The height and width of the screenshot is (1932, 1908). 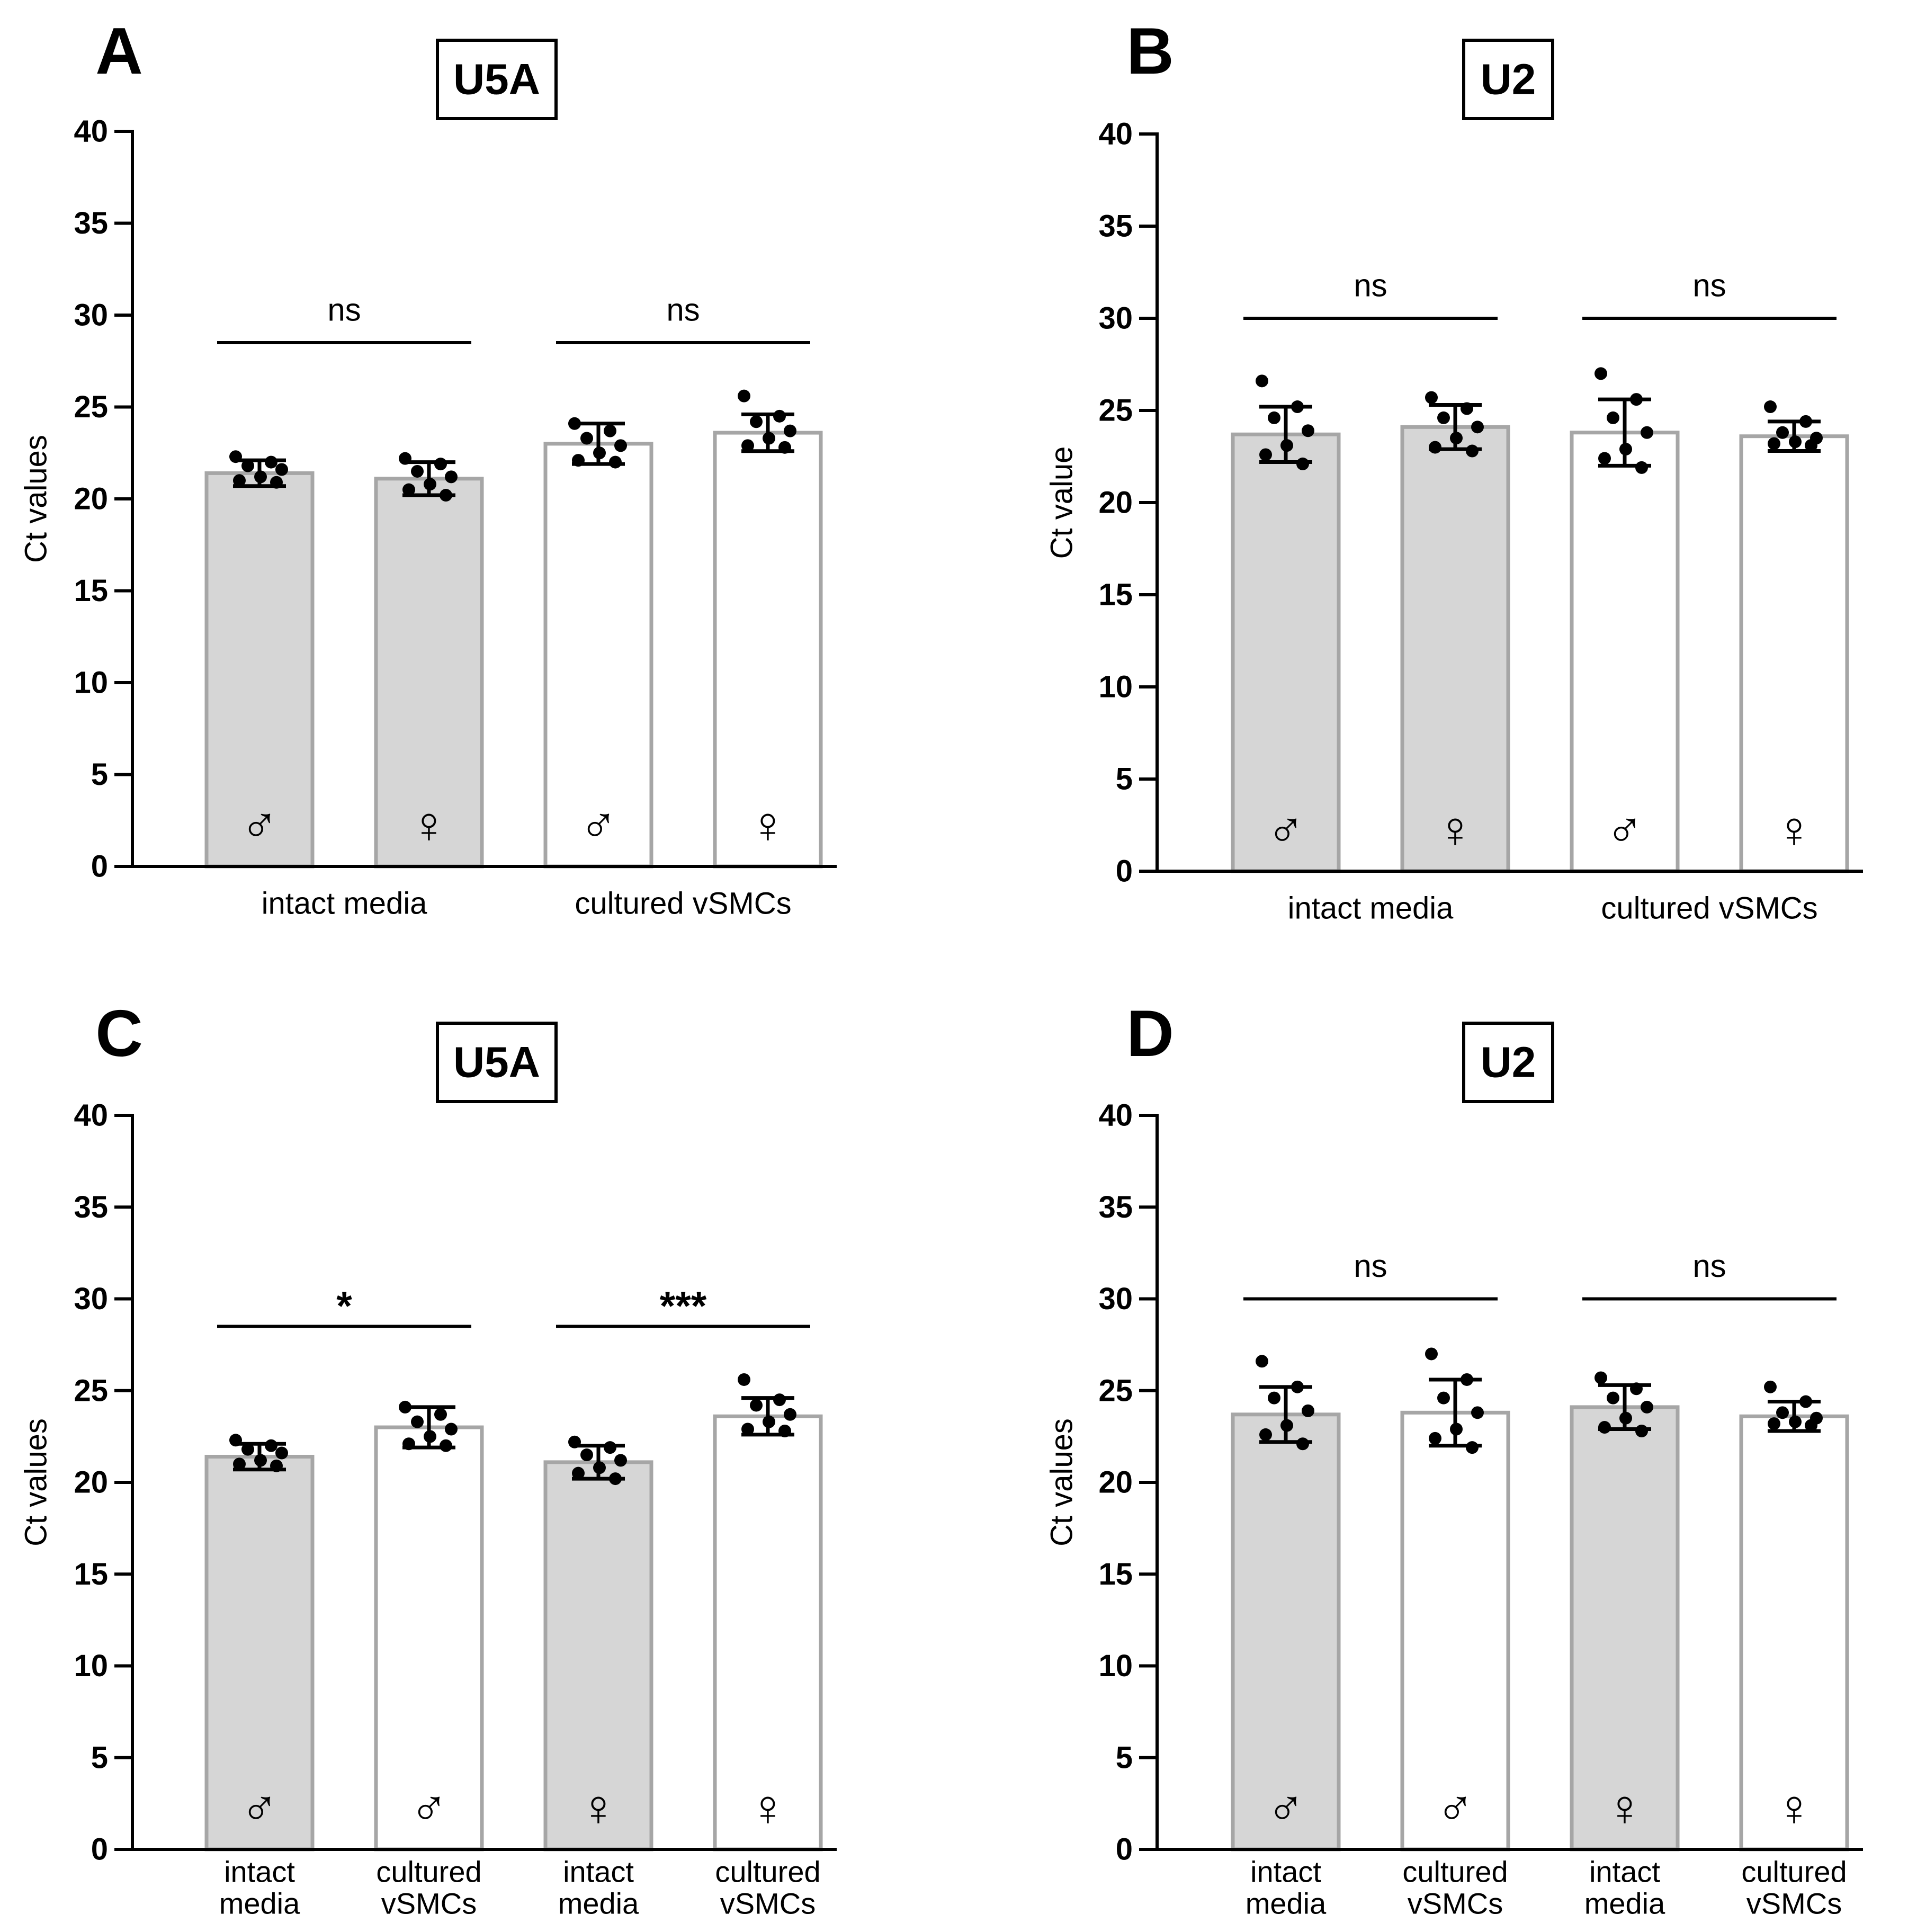 I want to click on y-tick-label: 30, so click(x=1115, y=1299).